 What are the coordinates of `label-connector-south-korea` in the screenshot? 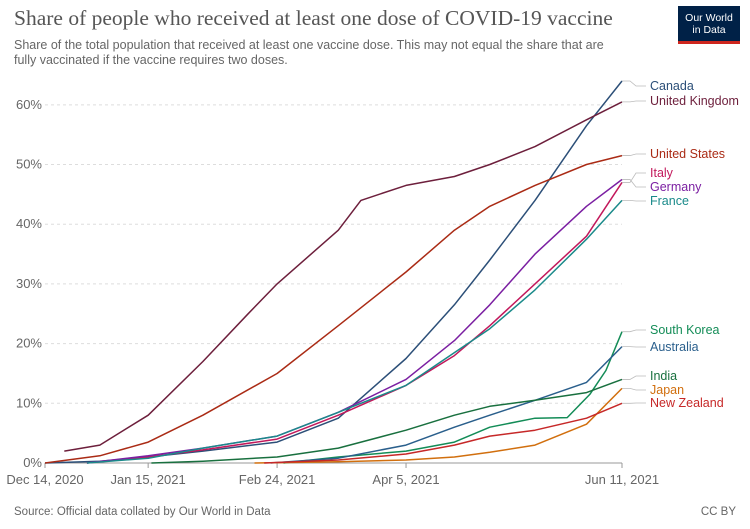 It's located at (634, 331).